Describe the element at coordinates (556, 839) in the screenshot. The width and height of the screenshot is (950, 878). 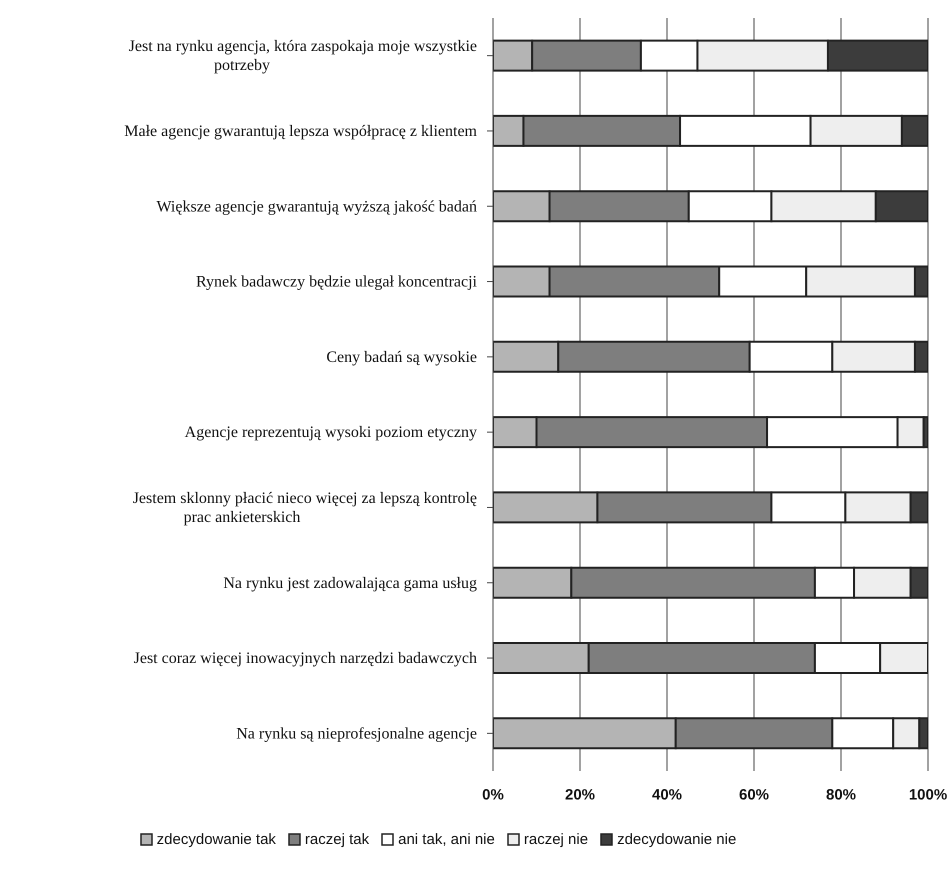
I see `legend-label: raczej nie` at that location.